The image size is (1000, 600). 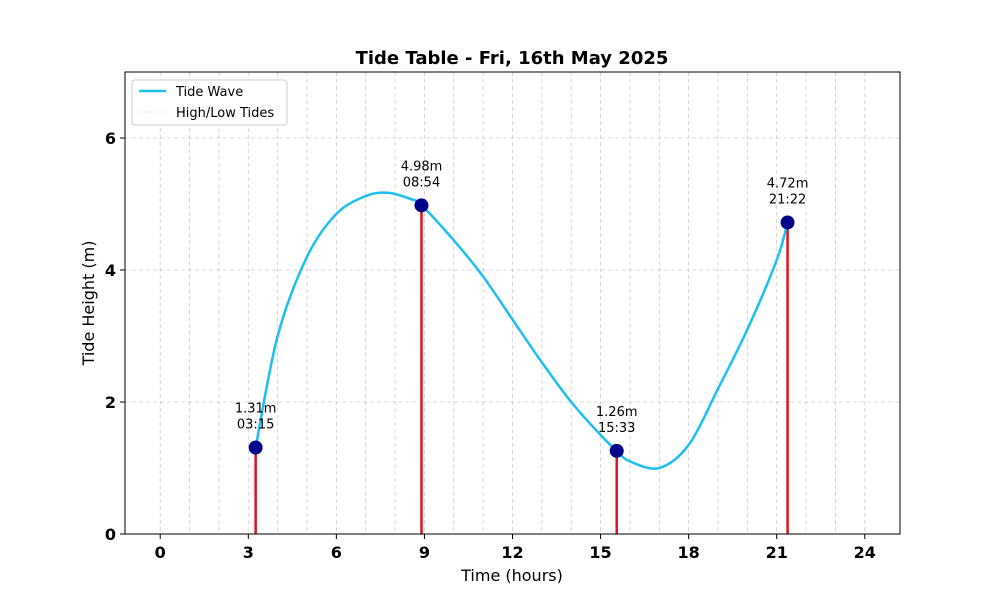 What do you see at coordinates (865, 552) in the screenshot?
I see `x-tick-label: 24` at bounding box center [865, 552].